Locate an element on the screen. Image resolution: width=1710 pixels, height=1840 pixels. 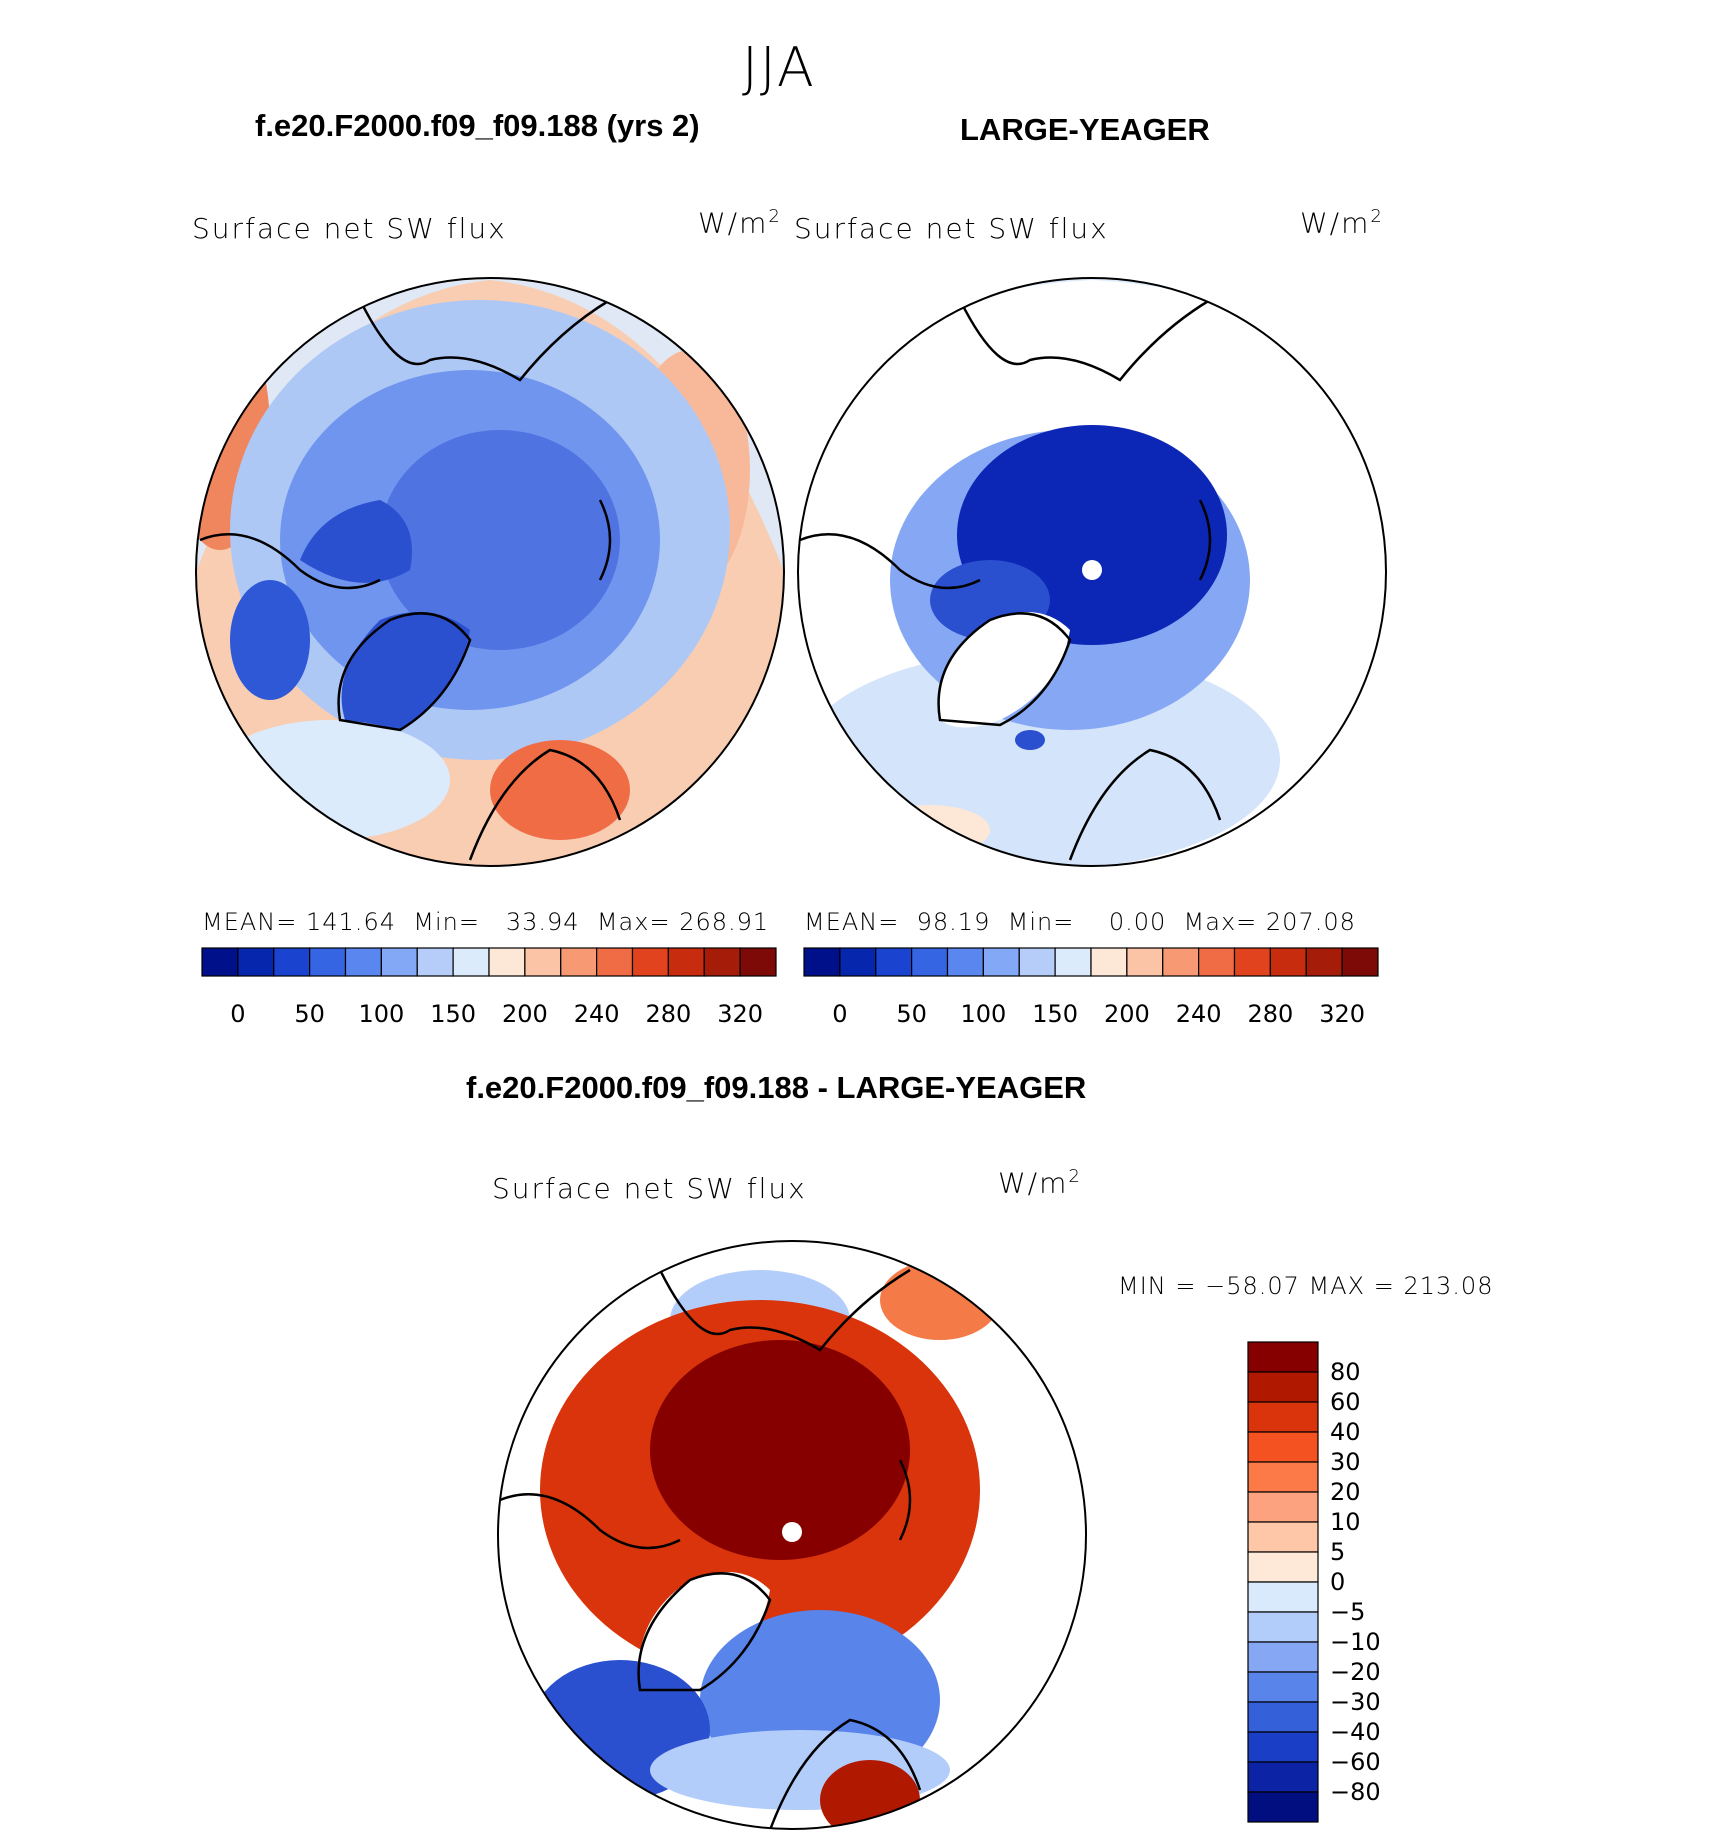
map-diff-pole-mask is located at coordinates (792, 1532).